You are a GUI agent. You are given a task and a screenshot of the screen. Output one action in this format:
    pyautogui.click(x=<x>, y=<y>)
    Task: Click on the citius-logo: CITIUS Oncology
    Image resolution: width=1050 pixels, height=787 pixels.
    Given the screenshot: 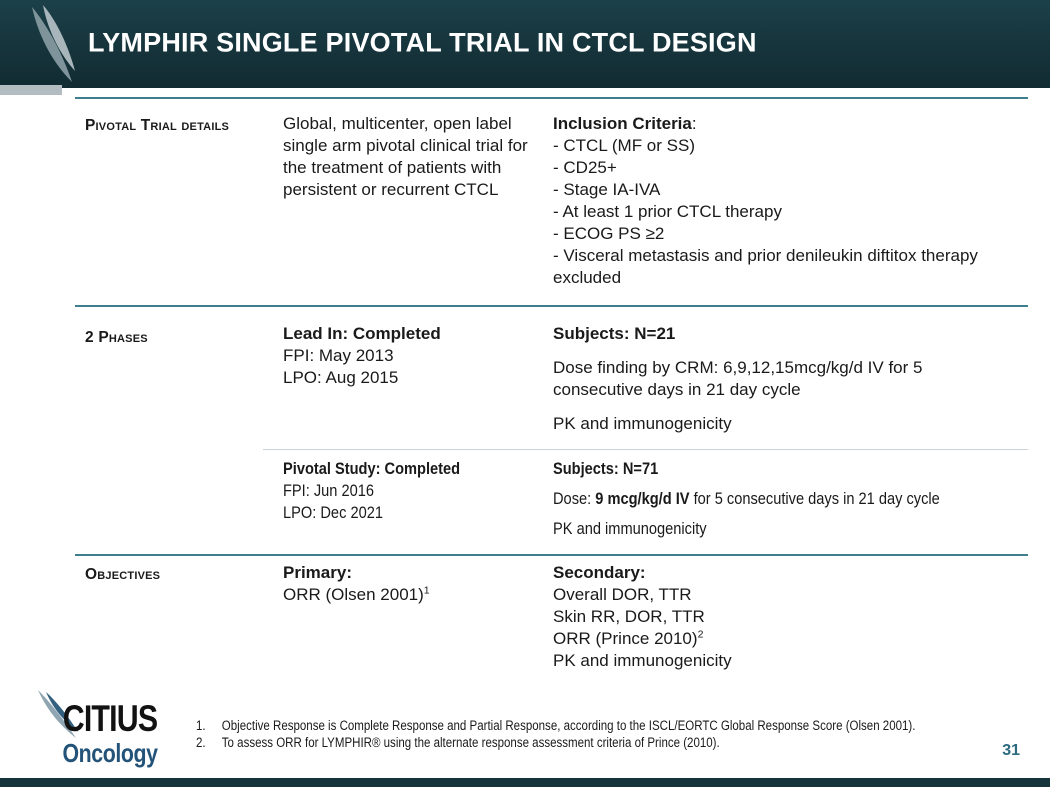 What is the action you would take?
    pyautogui.click(x=110, y=729)
    